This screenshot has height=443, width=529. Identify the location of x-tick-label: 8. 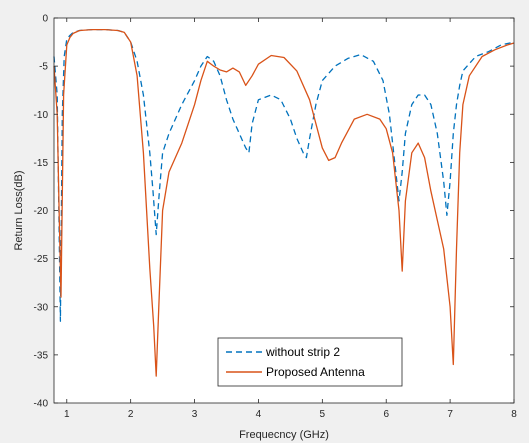
(514, 414).